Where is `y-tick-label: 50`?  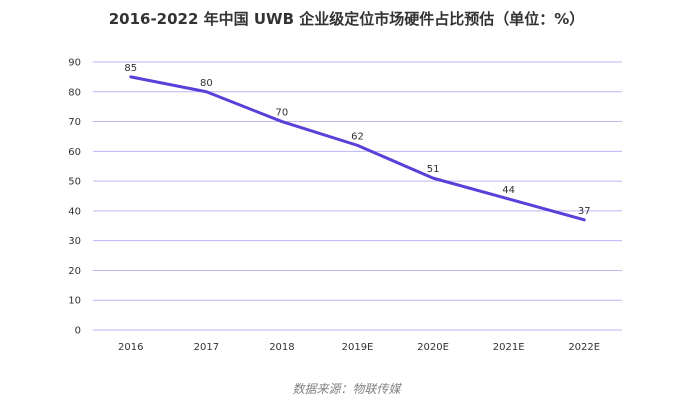 y-tick-label: 50 is located at coordinates (74, 182).